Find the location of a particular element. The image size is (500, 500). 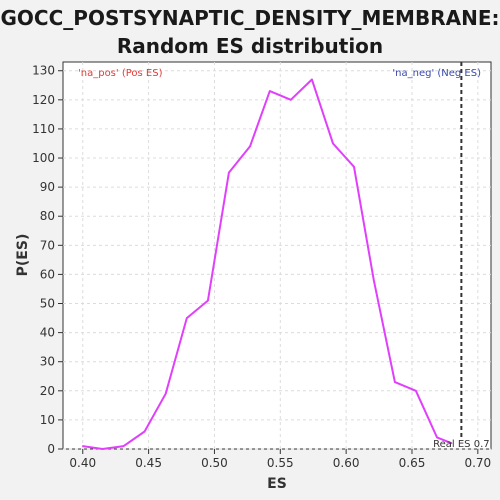

chart-title-line1: GOCC_POSTSYNAPTIC_DENSITY_MEMBRANE: is located at coordinates (250, 18).